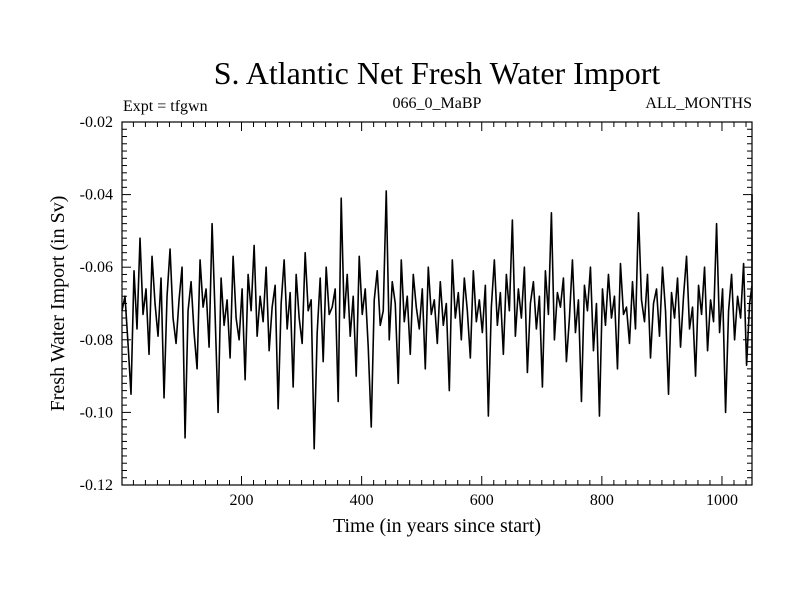  What do you see at coordinates (482, 500) in the screenshot?
I see `x-tick-label: 600` at bounding box center [482, 500].